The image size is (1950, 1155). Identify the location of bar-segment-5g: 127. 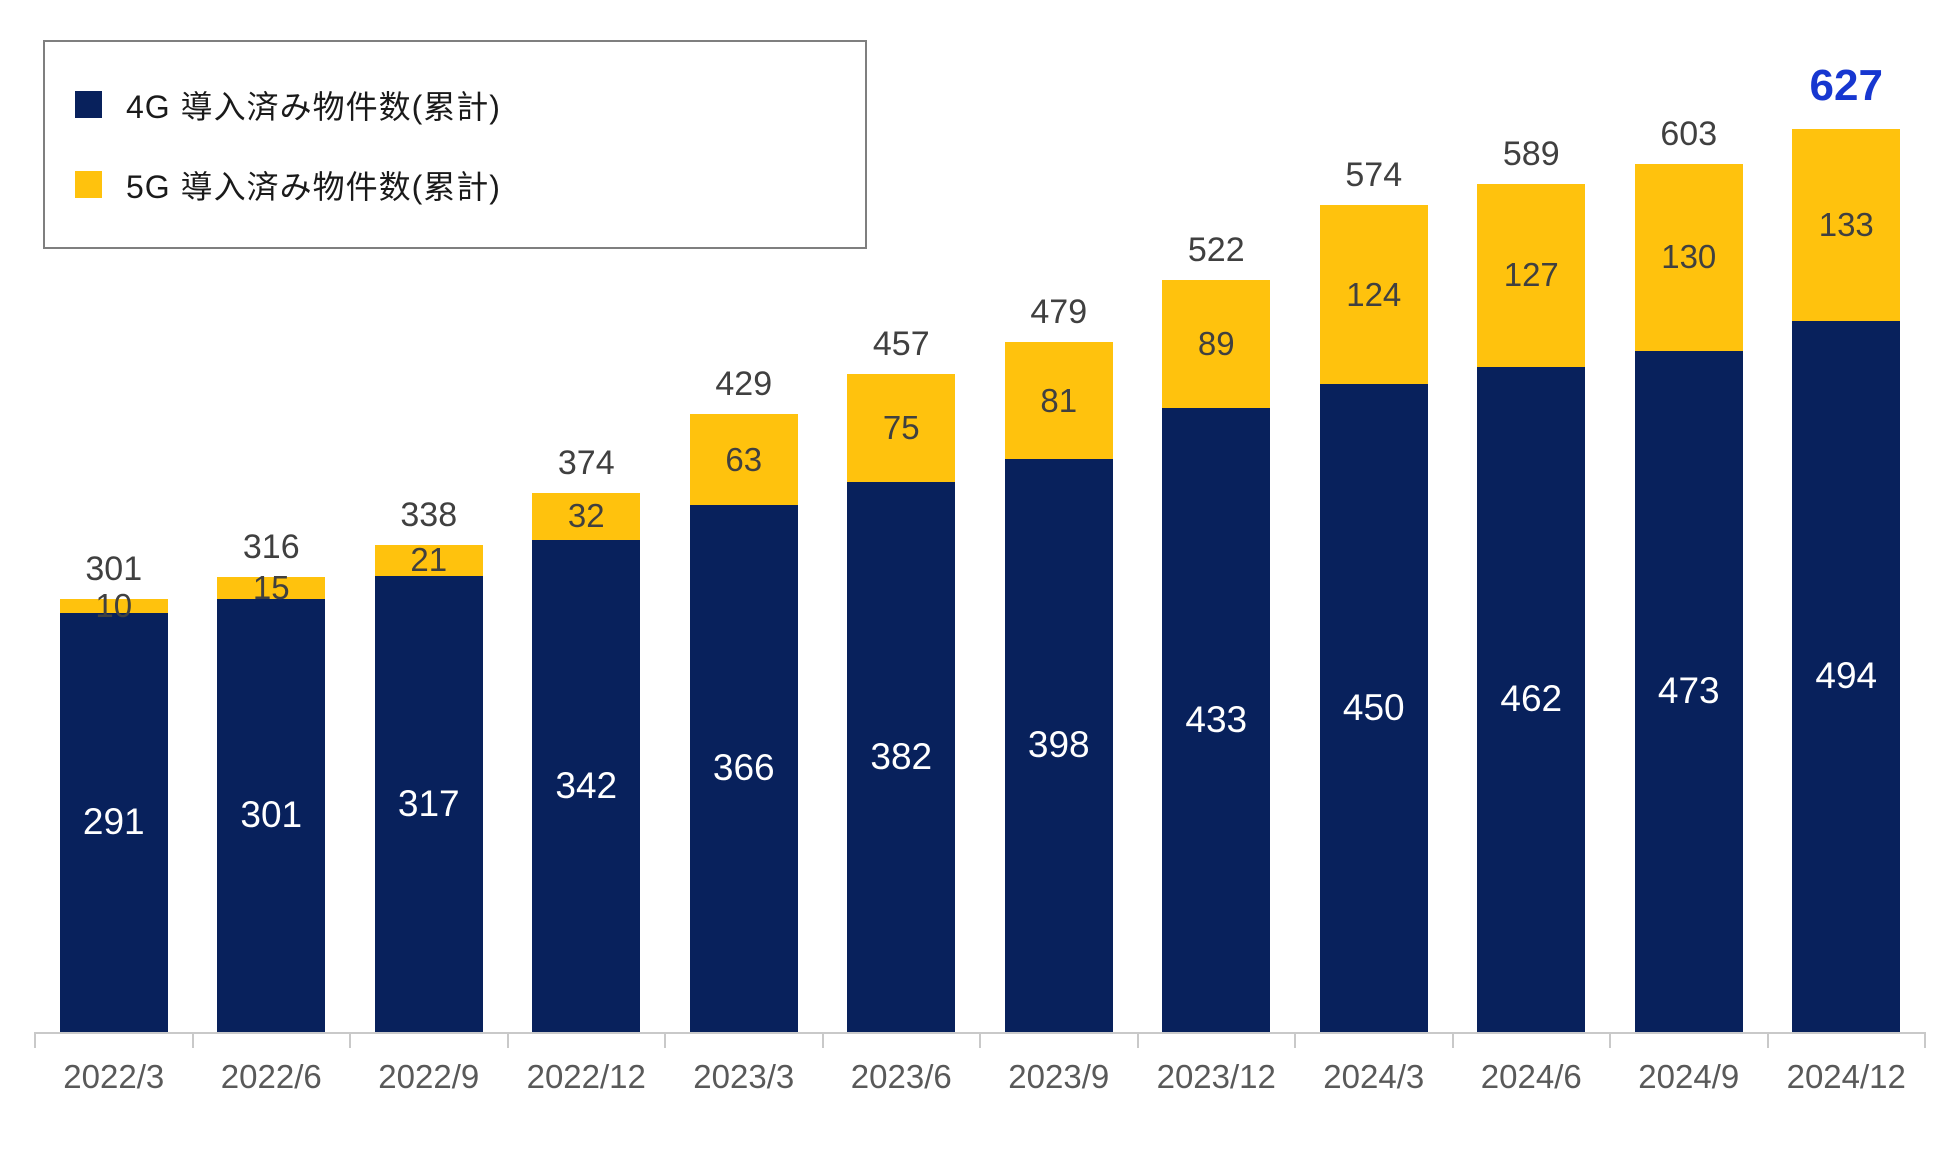
(1531, 275).